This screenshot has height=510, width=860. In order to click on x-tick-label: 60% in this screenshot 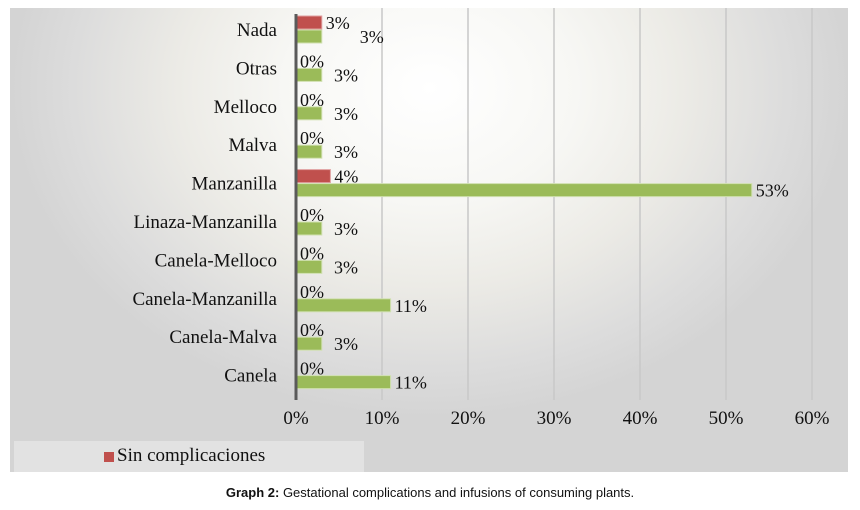, I will do `click(812, 418)`.